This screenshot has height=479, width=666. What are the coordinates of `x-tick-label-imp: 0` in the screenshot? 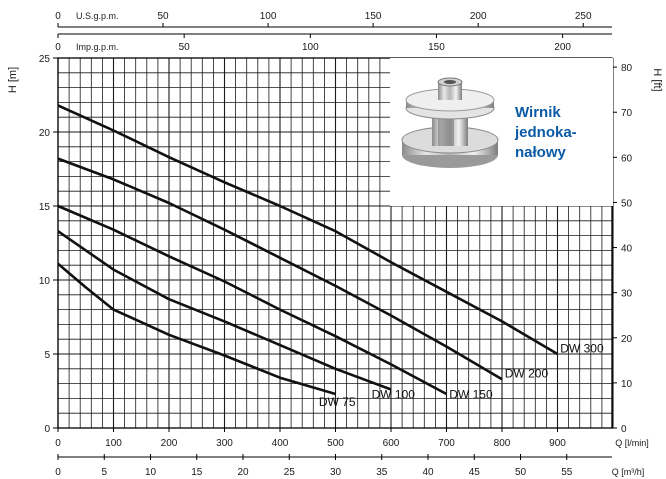 It's located at (58, 47).